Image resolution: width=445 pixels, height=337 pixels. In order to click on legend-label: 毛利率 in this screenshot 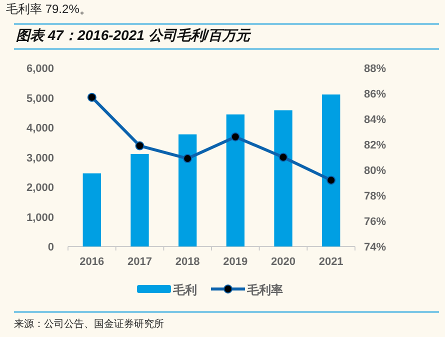, I will do `click(264, 290)`.